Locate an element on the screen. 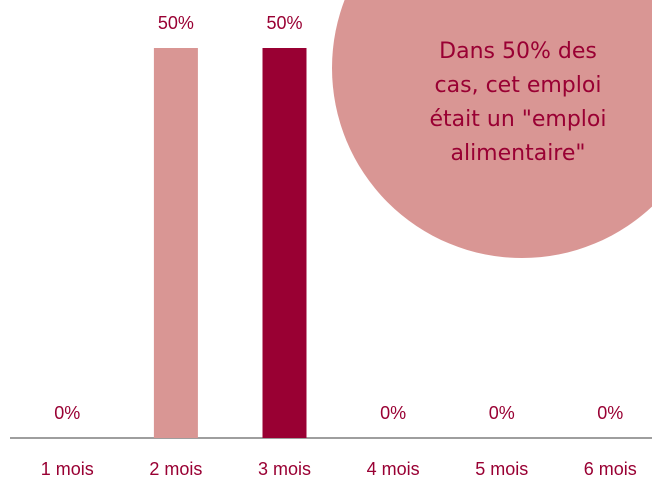  annotation-text: alimentaire" is located at coordinates (517, 153).